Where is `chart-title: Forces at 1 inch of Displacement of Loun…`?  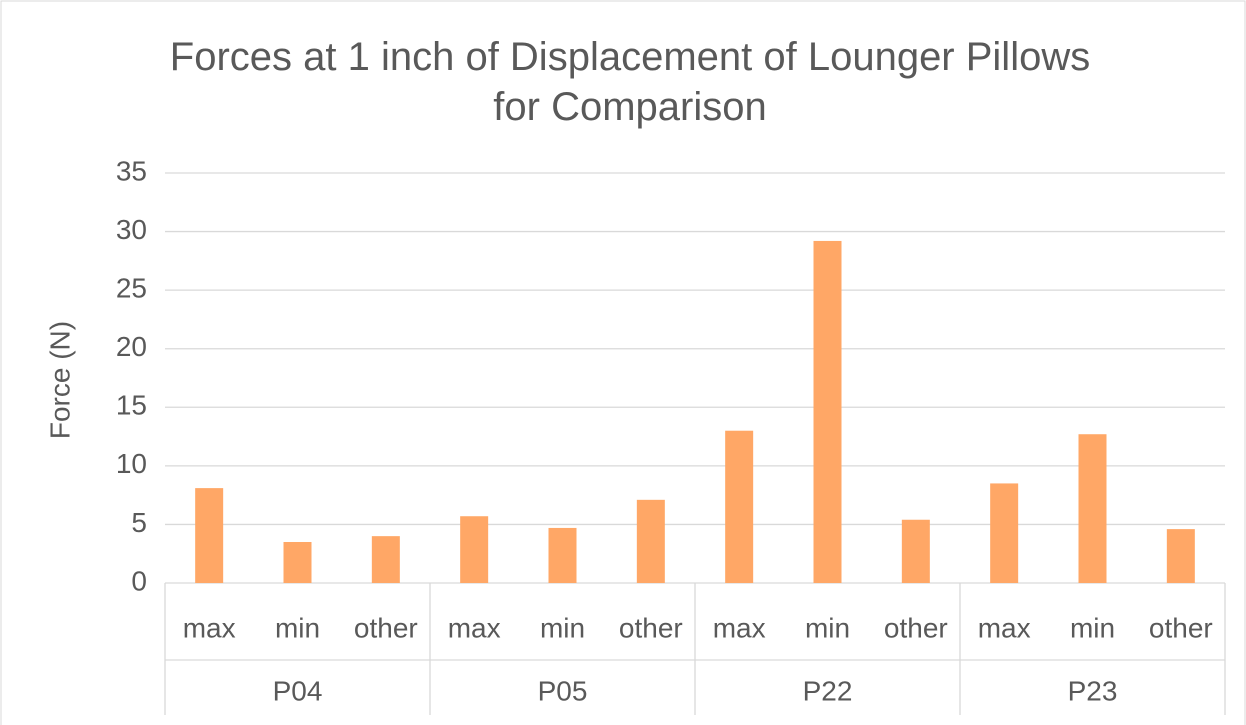
chart-title: Forces at 1 inch of Displacement of Loun… is located at coordinates (630, 82).